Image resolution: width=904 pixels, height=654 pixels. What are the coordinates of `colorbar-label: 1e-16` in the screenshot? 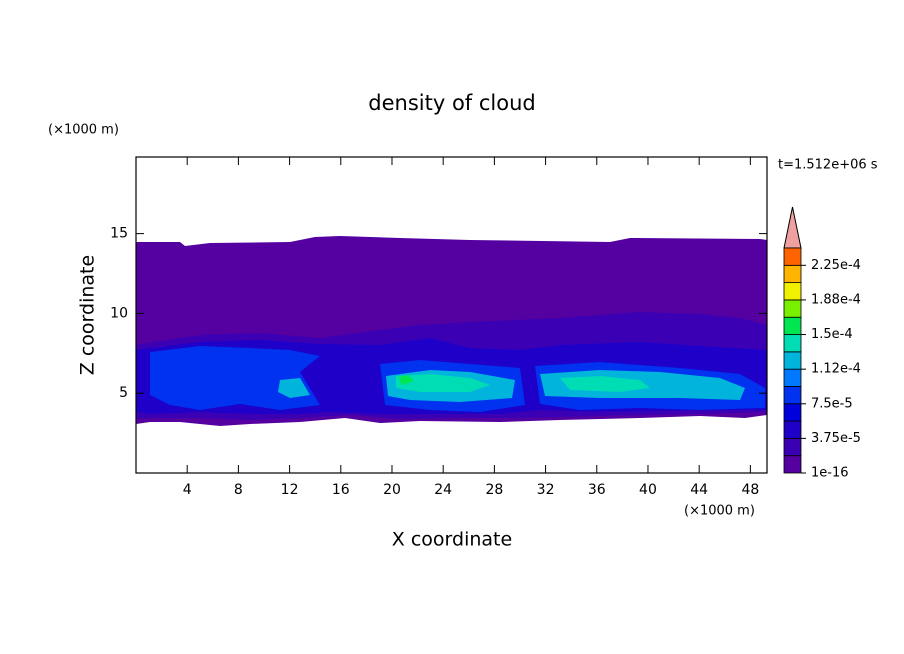 It's located at (830, 473).